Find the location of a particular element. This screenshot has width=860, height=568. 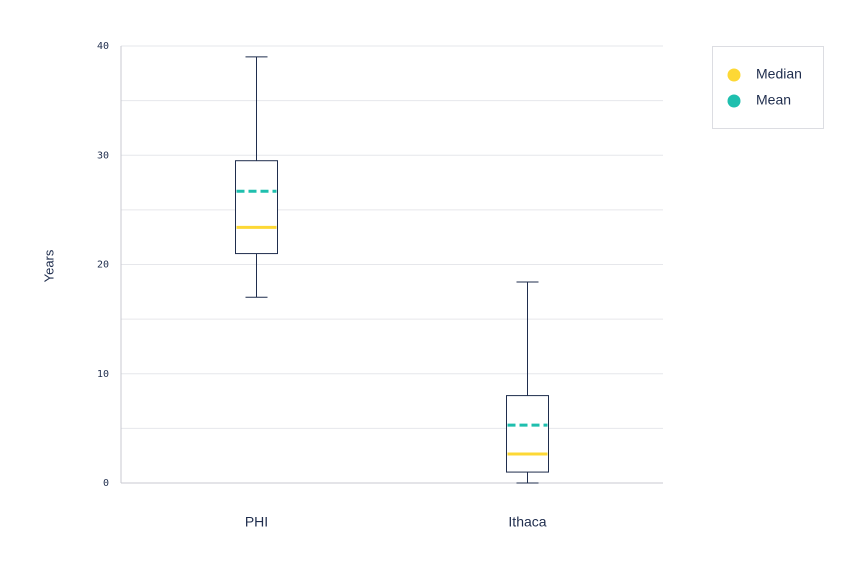

y-tick-label: 0 is located at coordinates (106, 483).